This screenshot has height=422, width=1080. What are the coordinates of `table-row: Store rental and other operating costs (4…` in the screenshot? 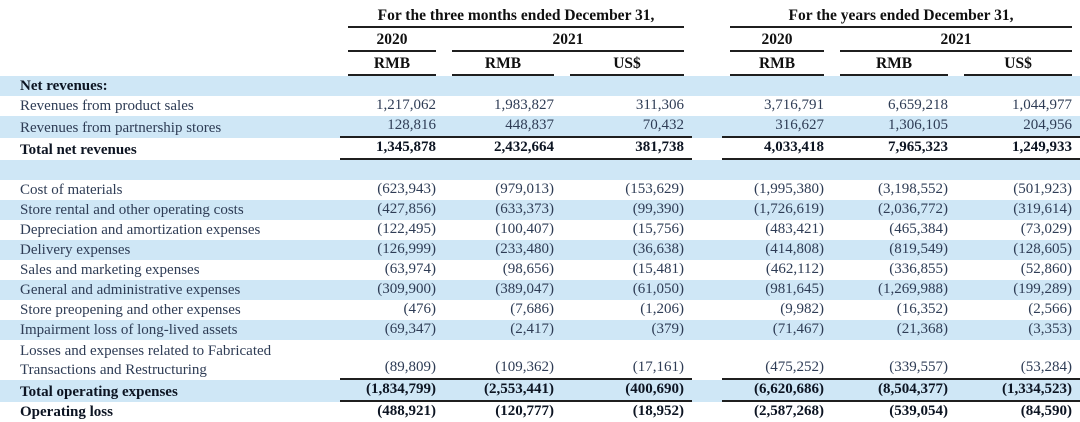 It's located at (540, 210).